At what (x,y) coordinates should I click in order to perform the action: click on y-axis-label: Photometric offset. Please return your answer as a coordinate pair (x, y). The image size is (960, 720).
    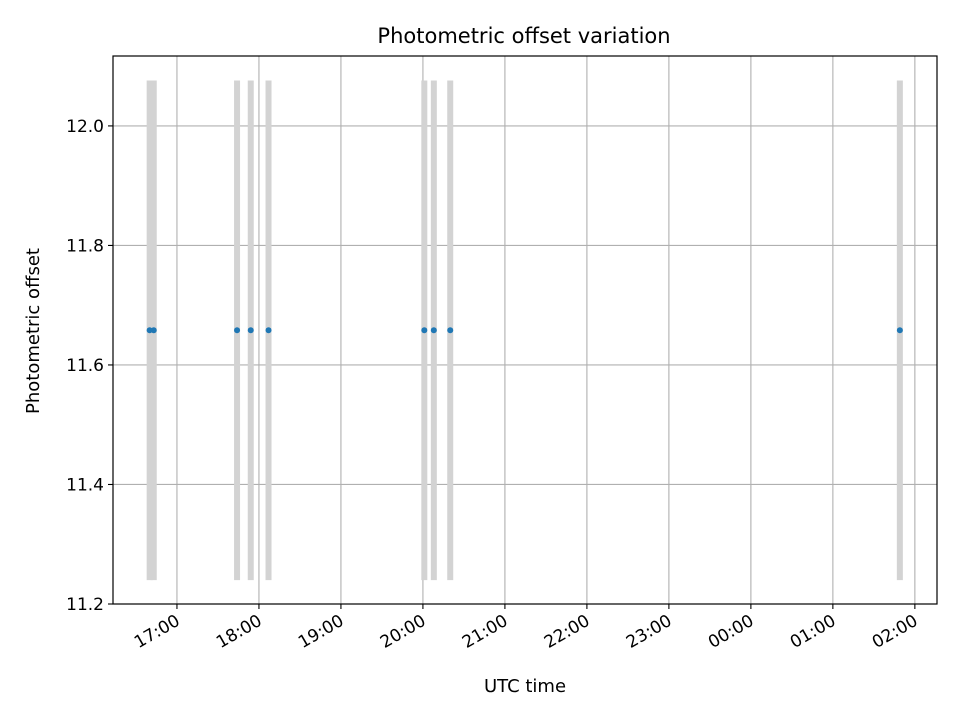
    Looking at the image, I should click on (33, 331).